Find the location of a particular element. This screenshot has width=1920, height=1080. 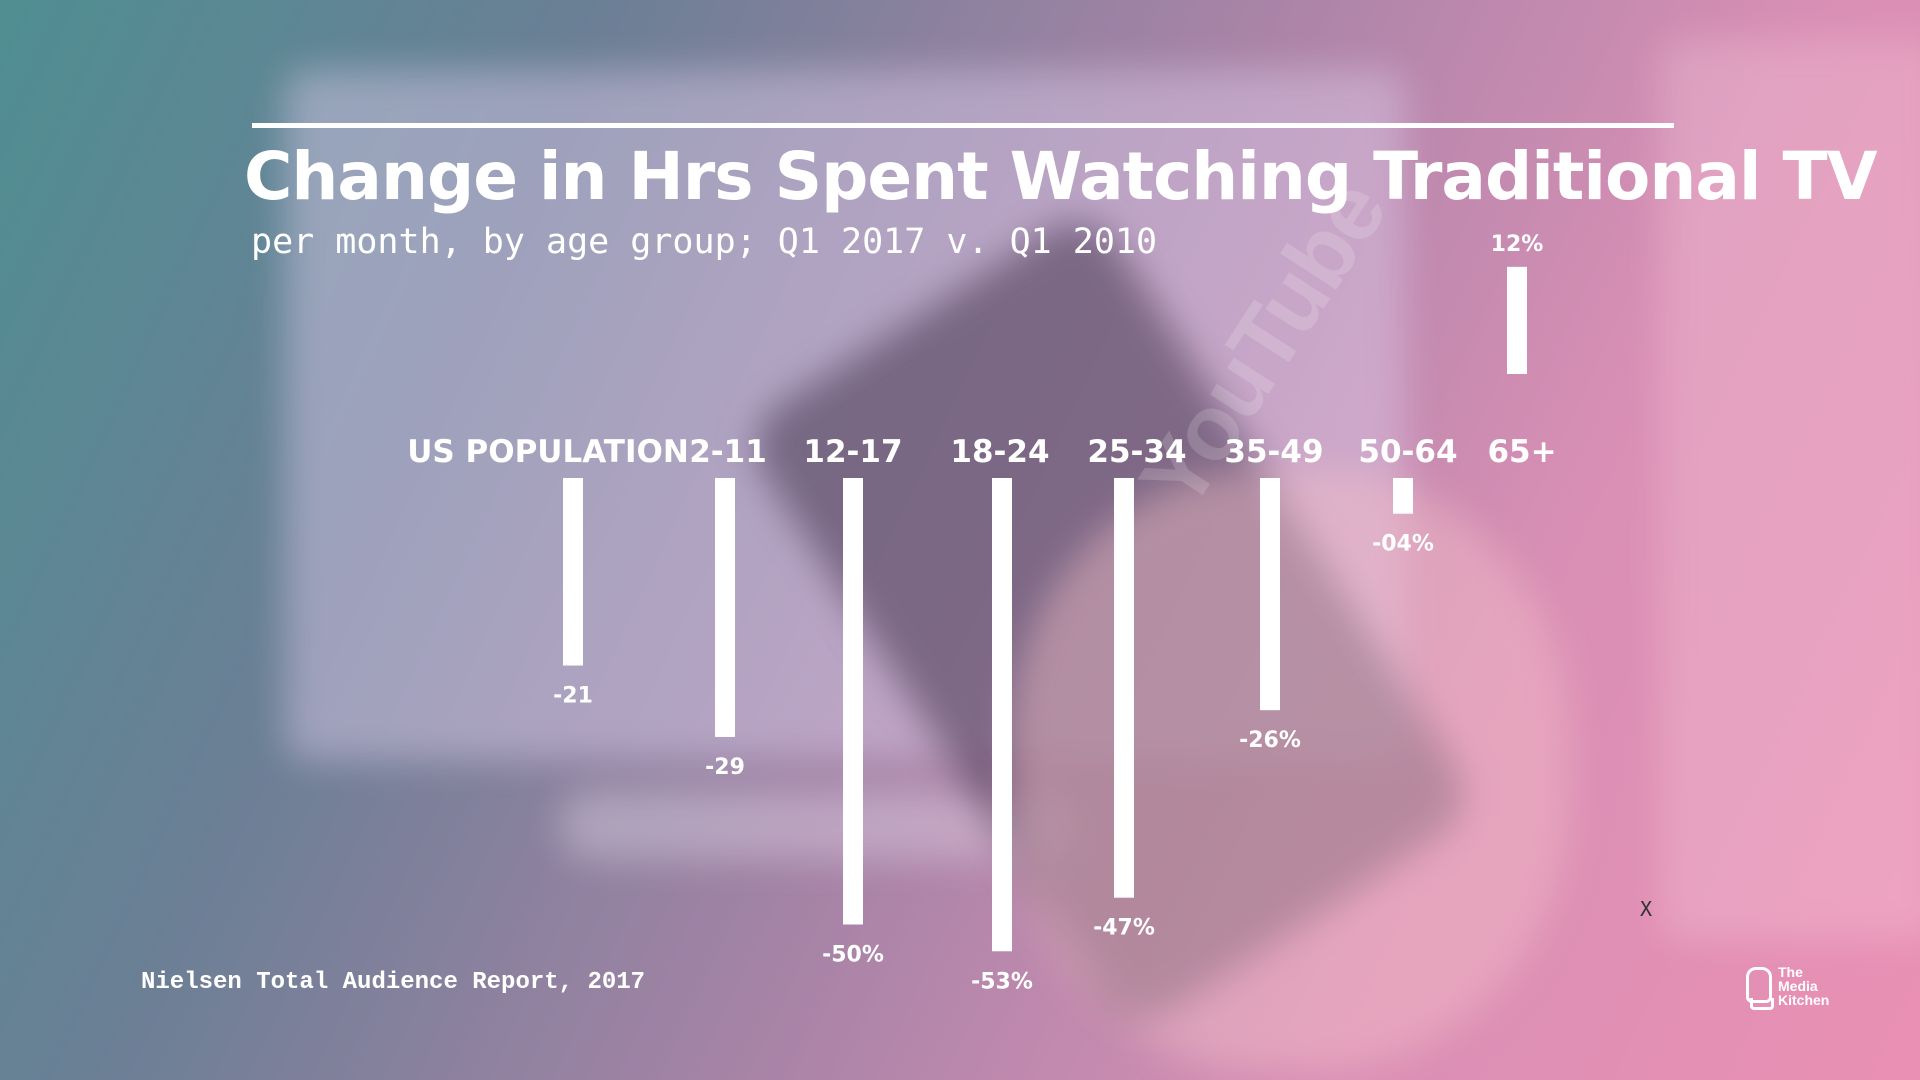

category-label: 2-11 is located at coordinates (728, 452).